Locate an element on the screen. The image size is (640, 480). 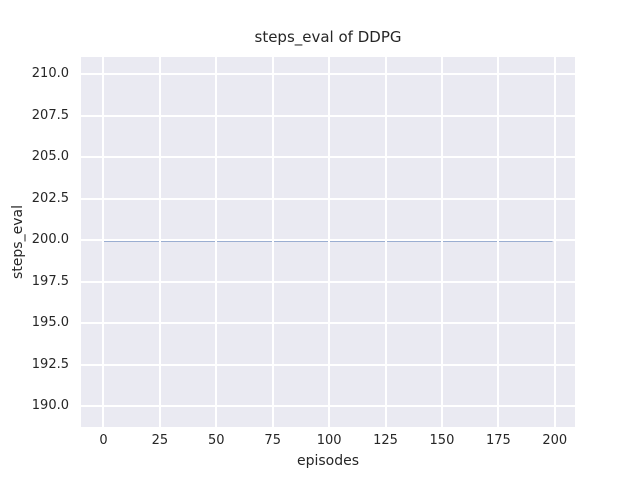
y-tick-label-190.0: 190.0 is located at coordinates (50, 406).